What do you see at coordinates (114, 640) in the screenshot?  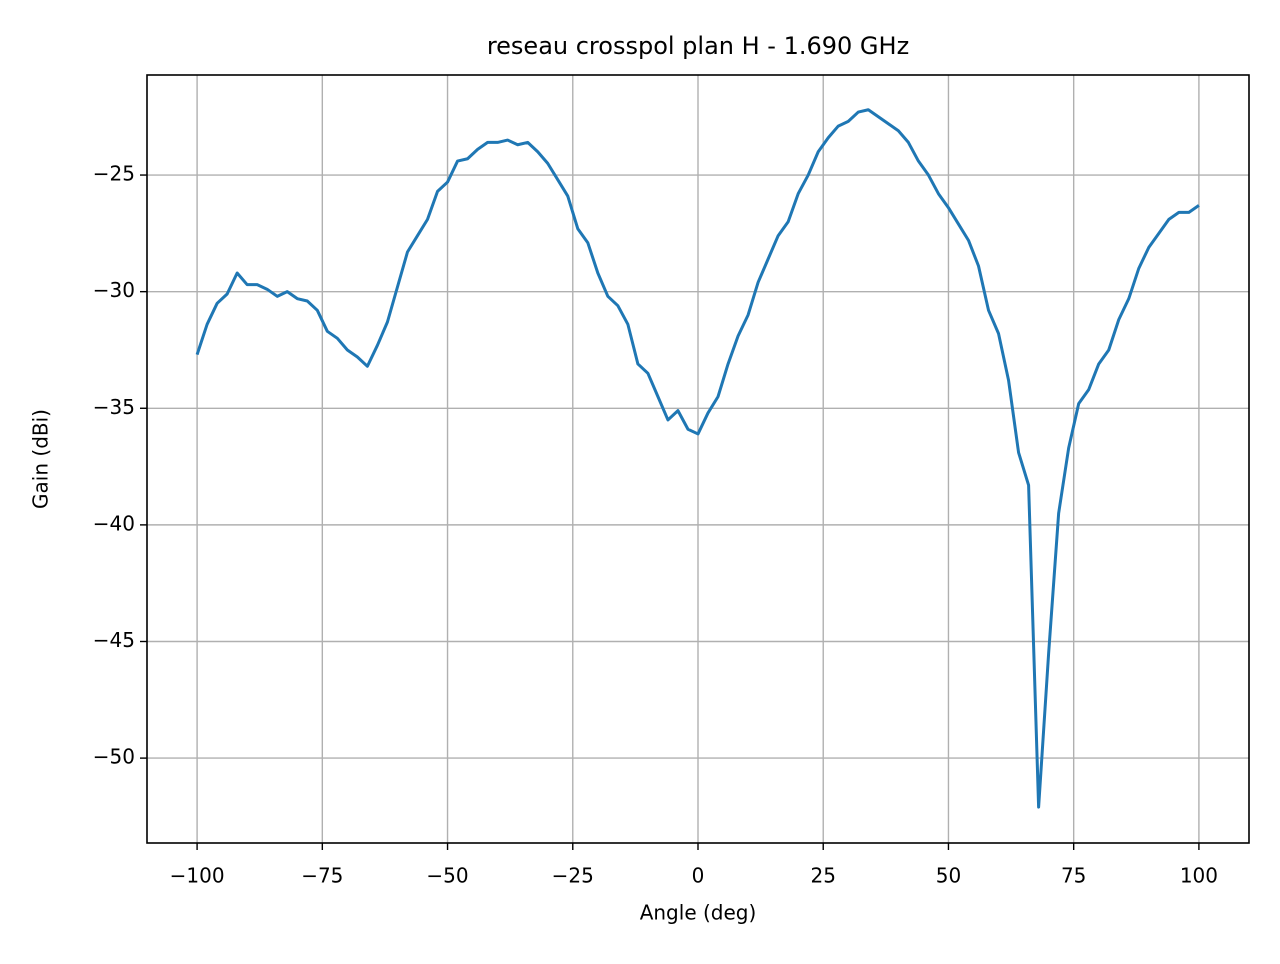 I see `y-tick-label: −45` at bounding box center [114, 640].